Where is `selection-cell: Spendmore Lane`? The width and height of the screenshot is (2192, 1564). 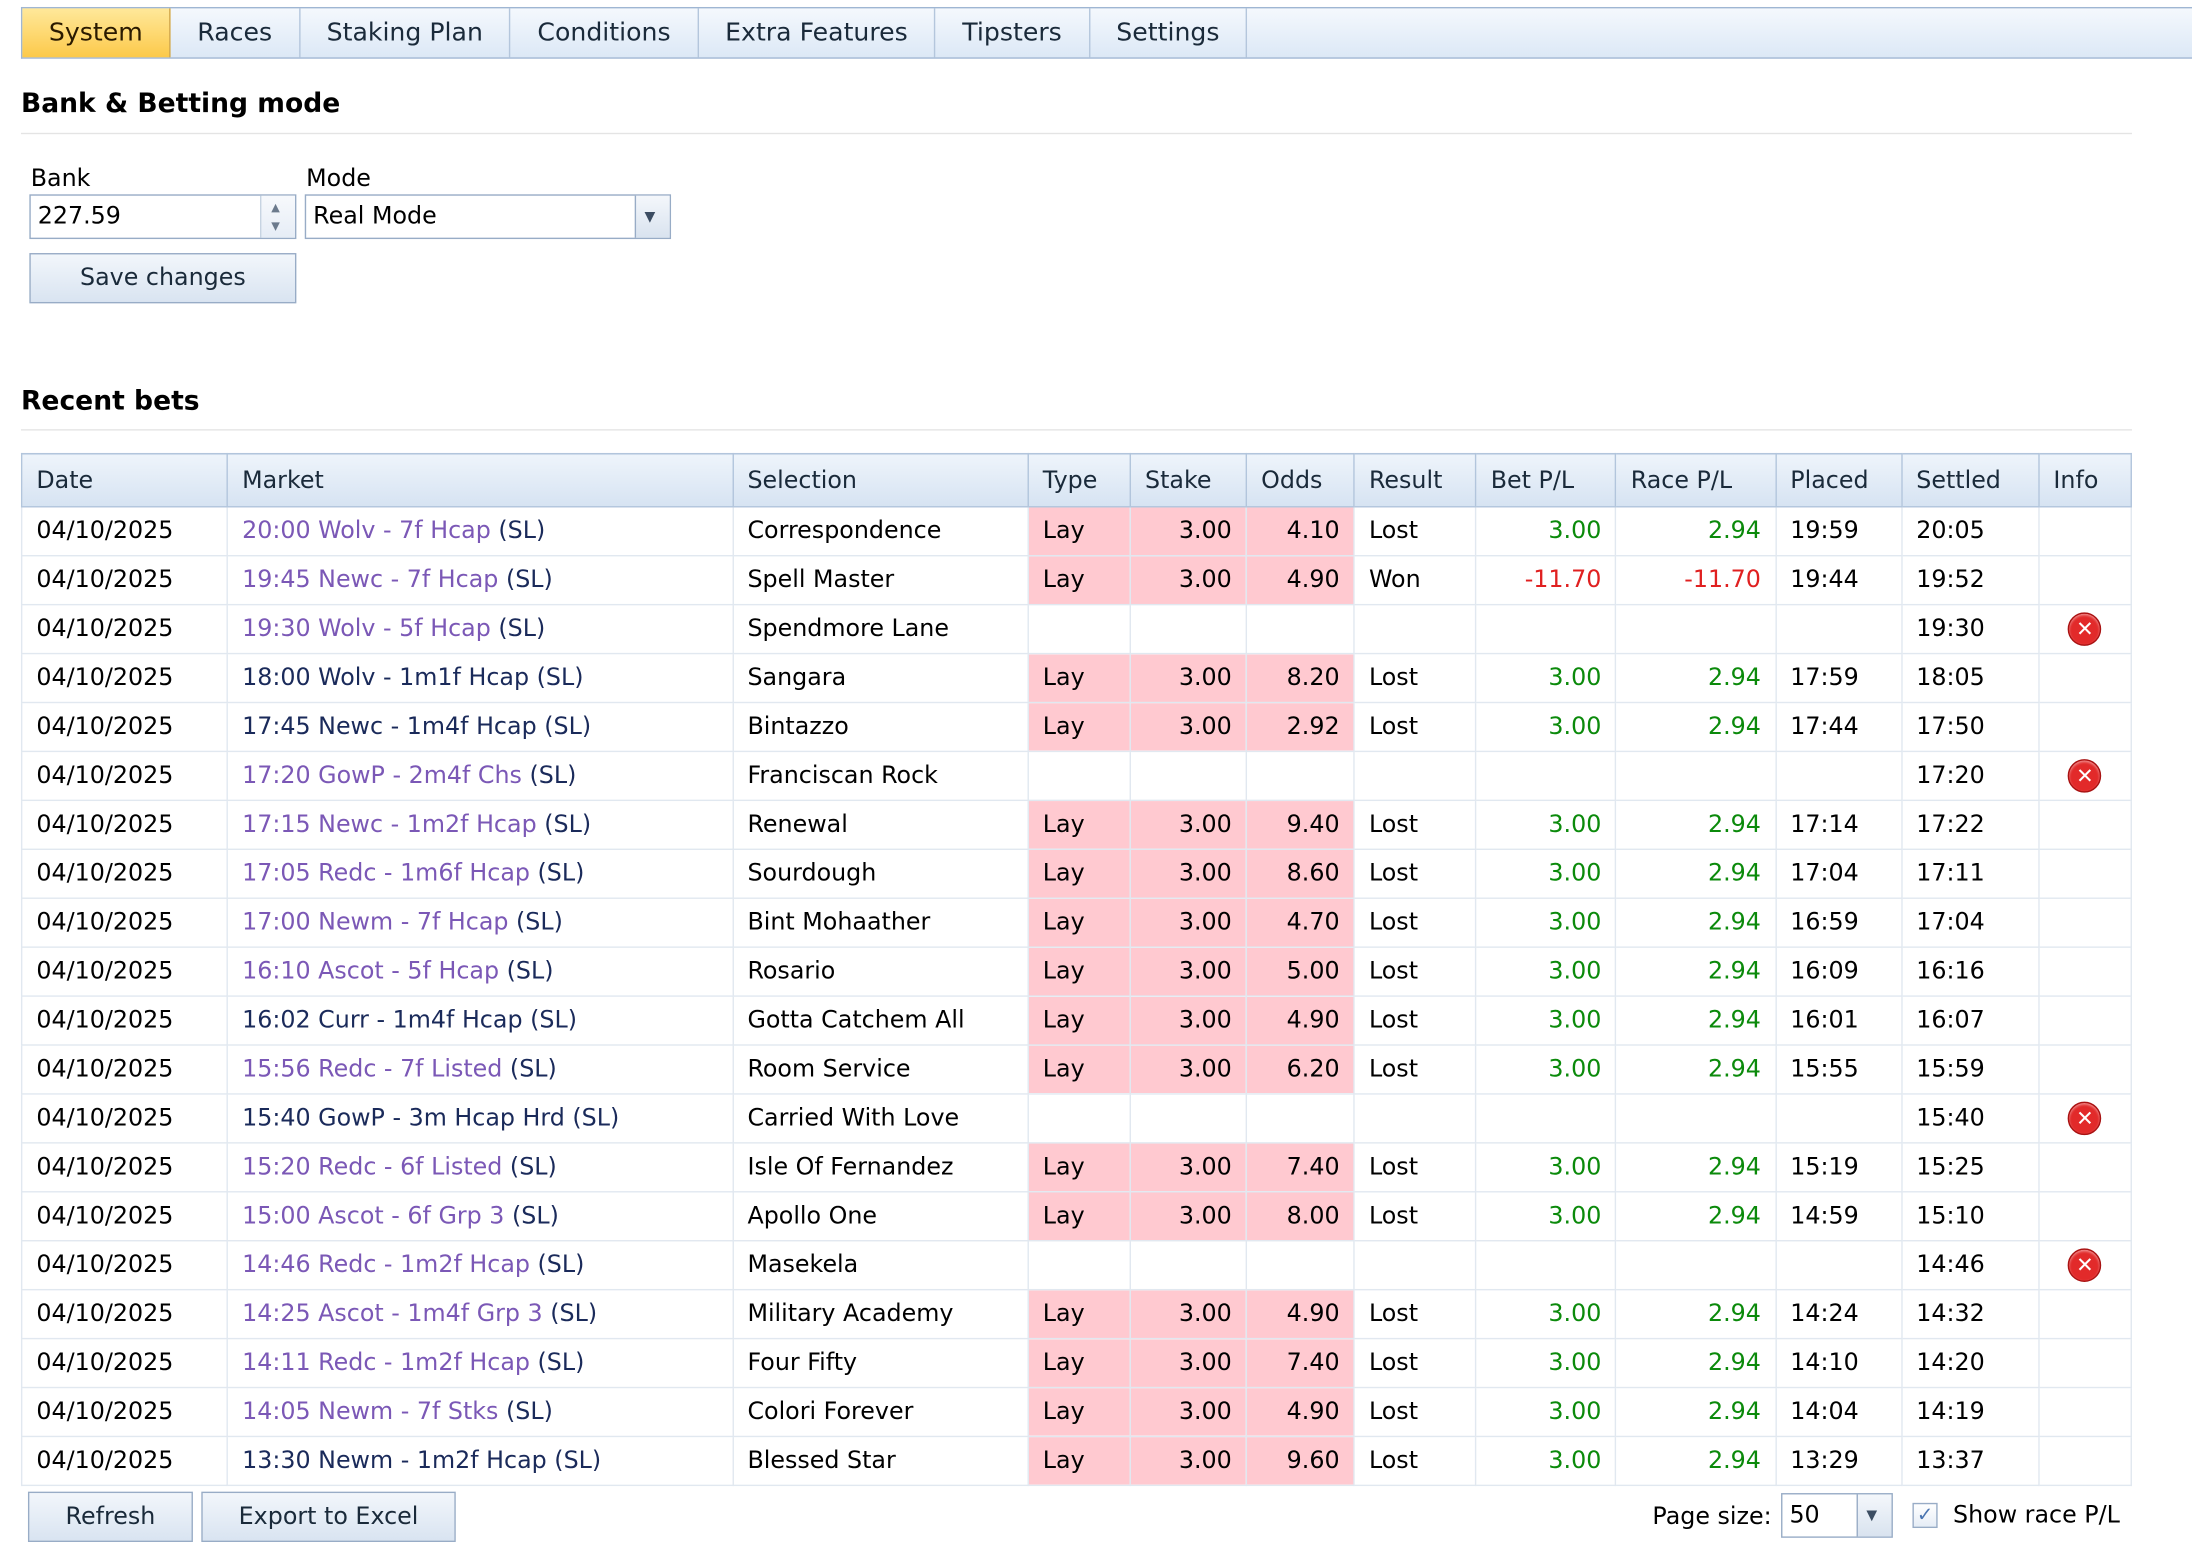
selection-cell: Spendmore Lane is located at coordinates (880, 629).